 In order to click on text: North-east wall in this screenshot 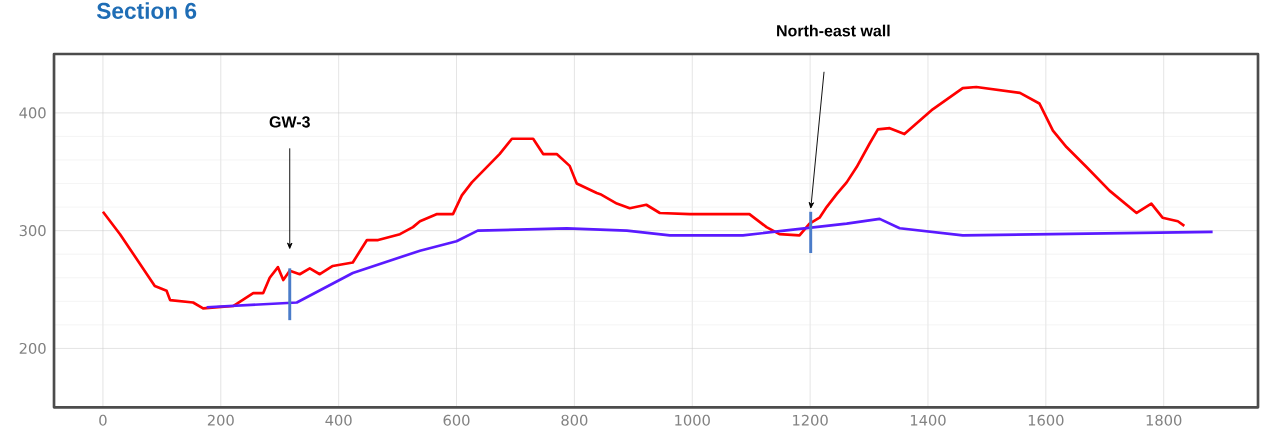, I will do `click(833, 30)`.